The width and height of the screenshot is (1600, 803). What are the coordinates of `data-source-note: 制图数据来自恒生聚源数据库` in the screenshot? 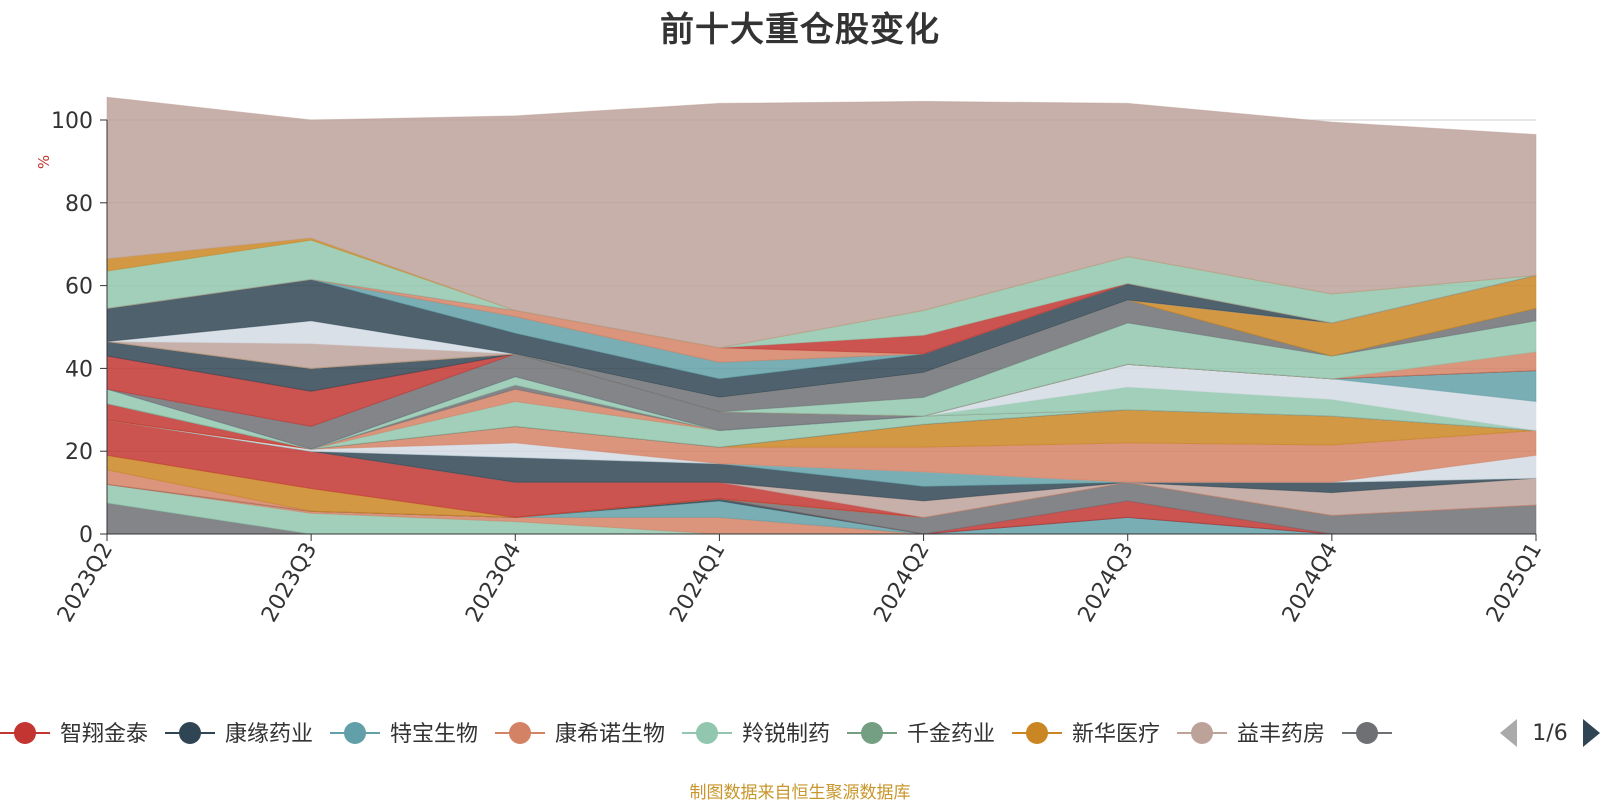 It's located at (800, 793).